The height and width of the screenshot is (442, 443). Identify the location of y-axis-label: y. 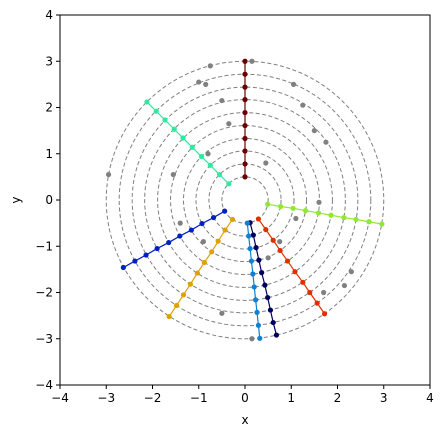
(16, 199).